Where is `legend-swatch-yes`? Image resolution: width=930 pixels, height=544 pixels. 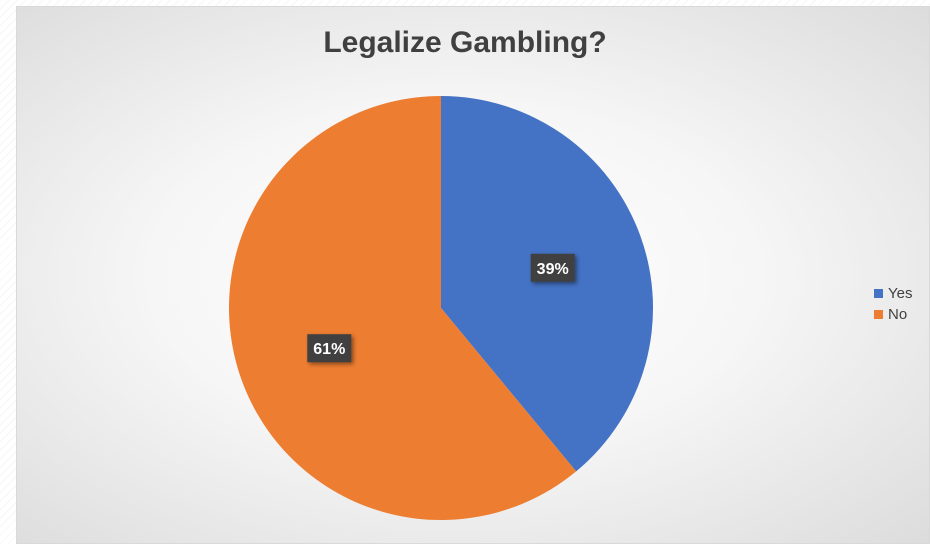 legend-swatch-yes is located at coordinates (878, 293).